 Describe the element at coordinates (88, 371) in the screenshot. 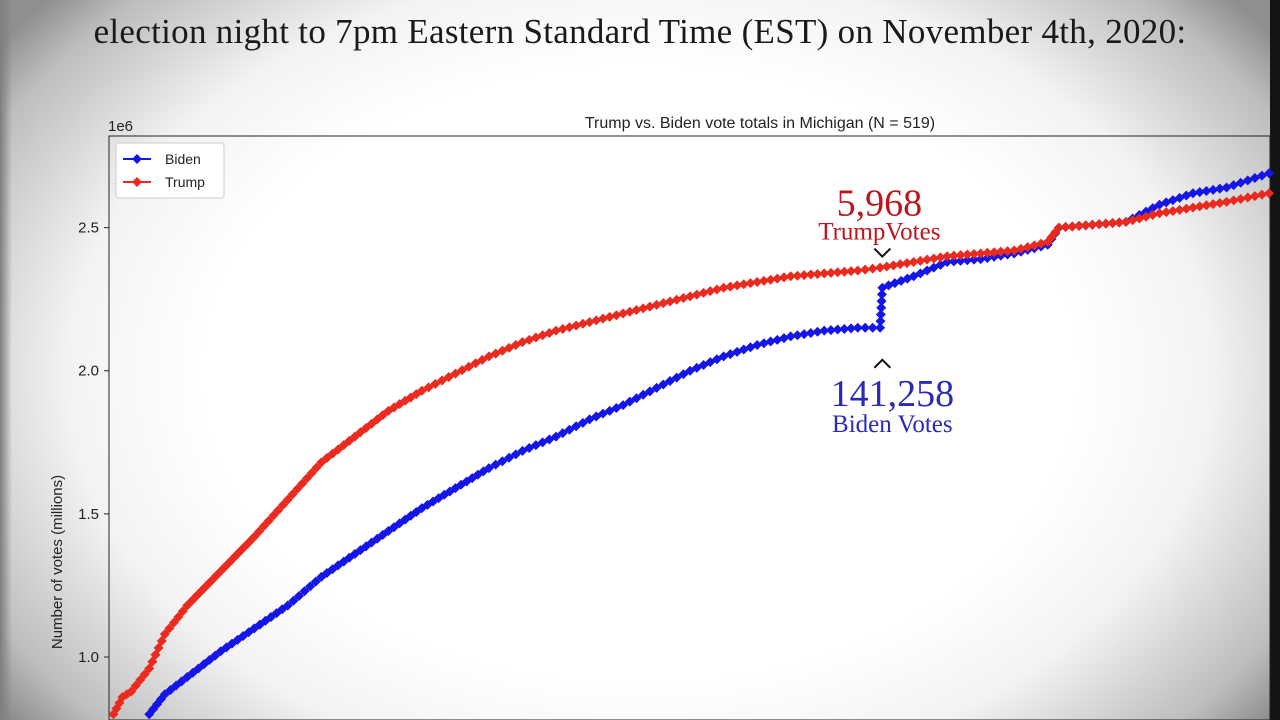

I see `y-tick-label: 2.0` at that location.